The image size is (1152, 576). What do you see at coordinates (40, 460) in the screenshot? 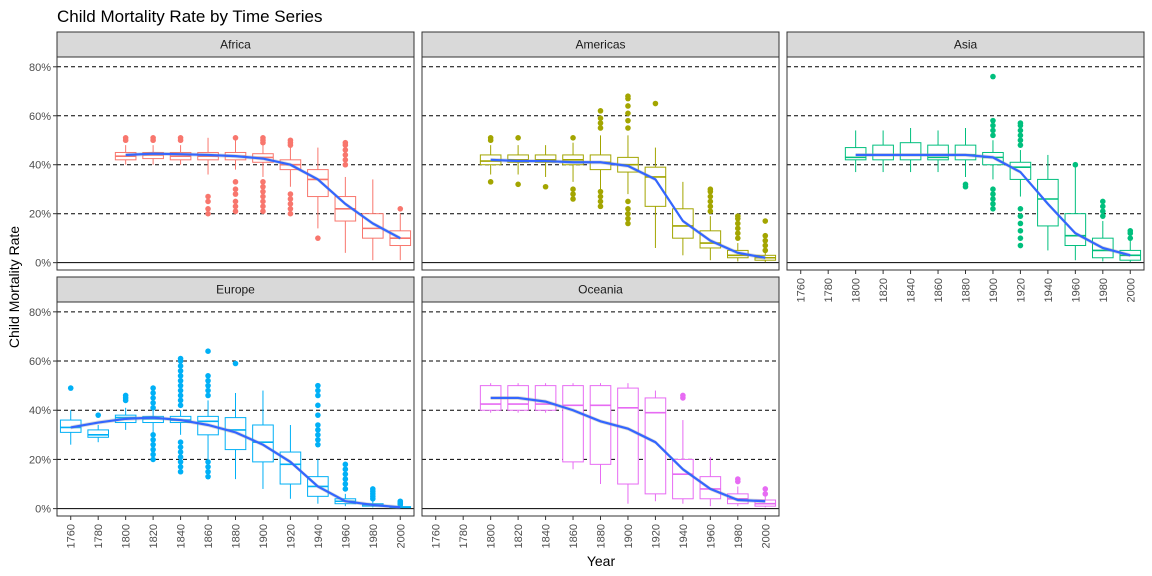
I see `y-tick-label: 20%` at bounding box center [40, 460].